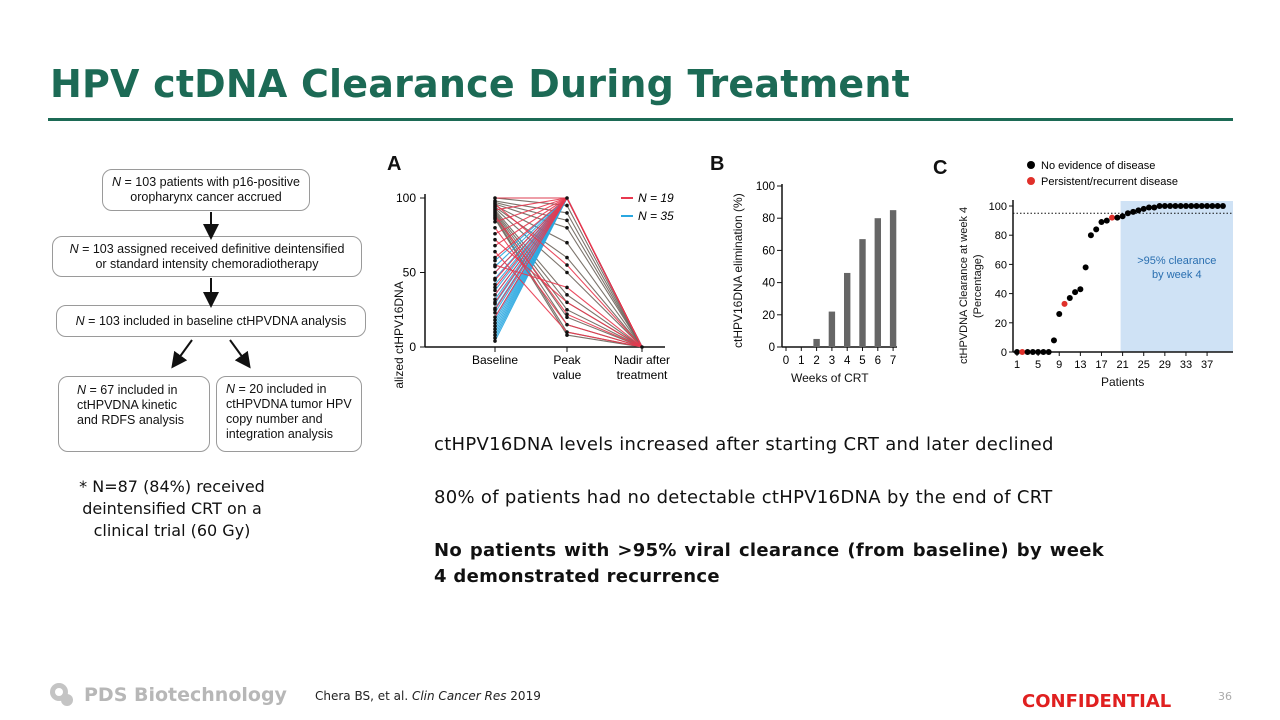 Image resolution: width=1280 pixels, height=720 pixels. What do you see at coordinates (231, 389) in the screenshot?
I see `flow-n-symbol: N` at bounding box center [231, 389].